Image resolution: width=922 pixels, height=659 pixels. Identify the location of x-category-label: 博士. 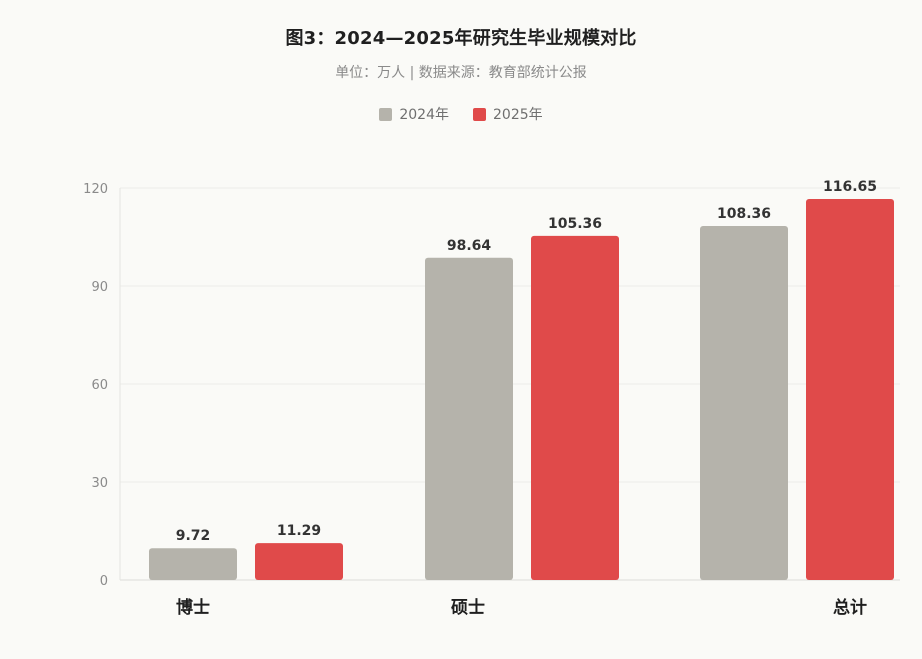
(193, 607).